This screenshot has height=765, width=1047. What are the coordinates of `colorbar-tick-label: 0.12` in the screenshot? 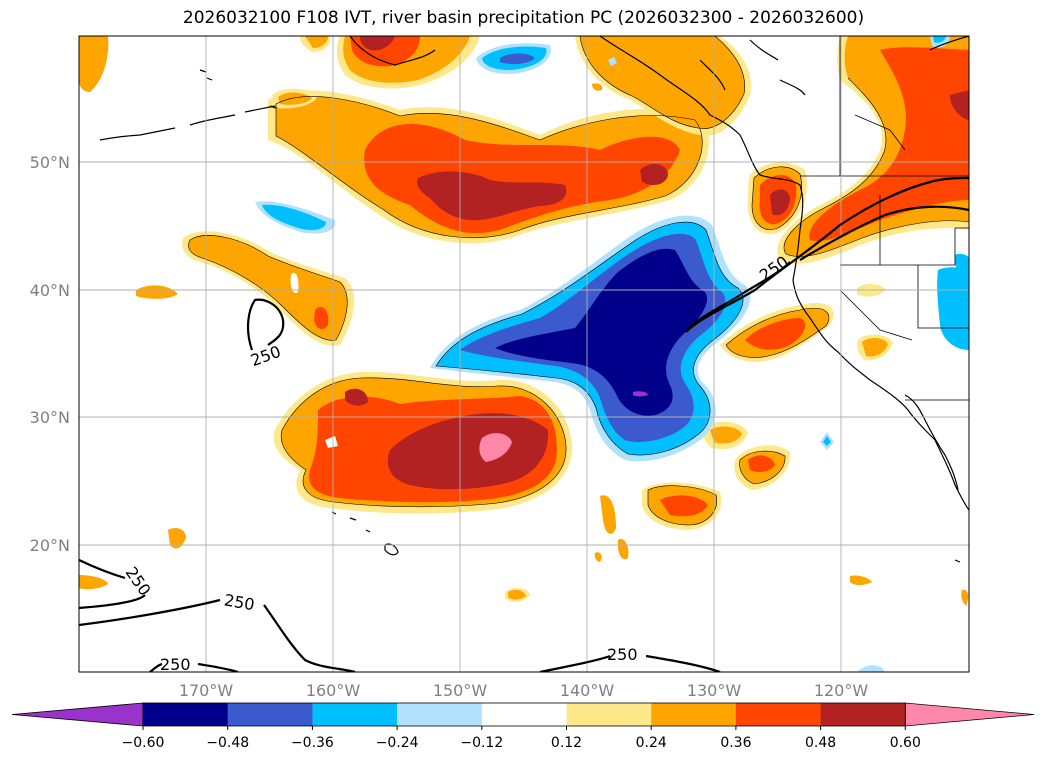 It's located at (566, 743).